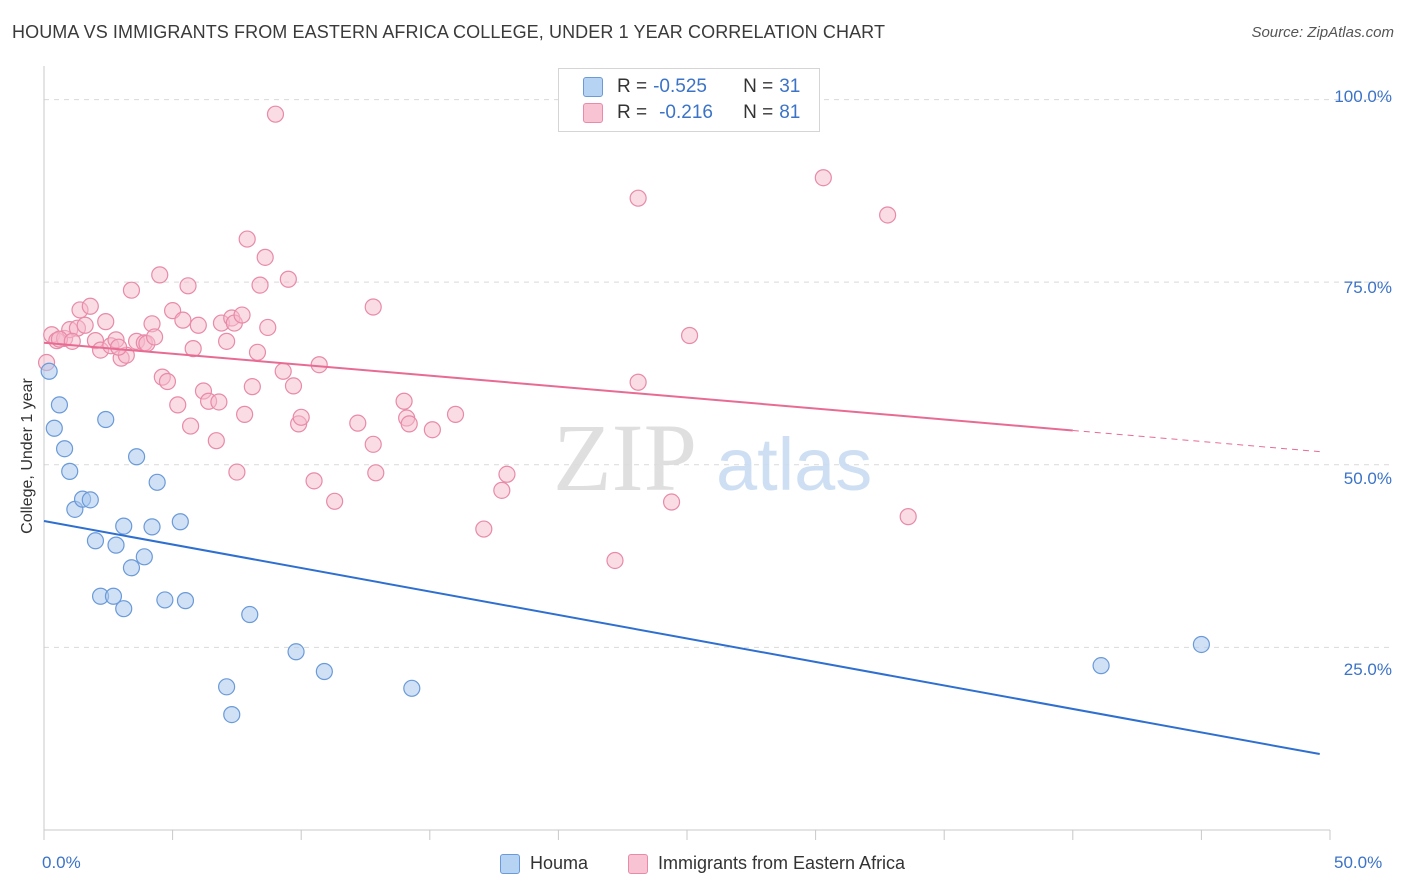  Describe the element at coordinates (790, 86) in the screenshot. I see `n-value-houma: 31` at that location.